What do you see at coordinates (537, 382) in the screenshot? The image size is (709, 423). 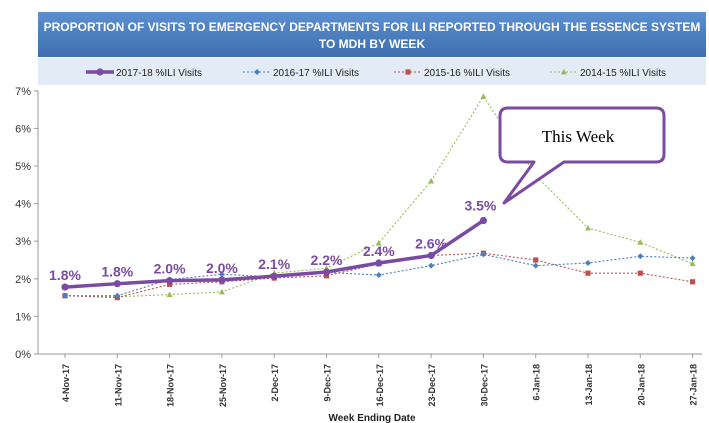 I see `x-tick-label: 6-Jan-18` at bounding box center [537, 382].